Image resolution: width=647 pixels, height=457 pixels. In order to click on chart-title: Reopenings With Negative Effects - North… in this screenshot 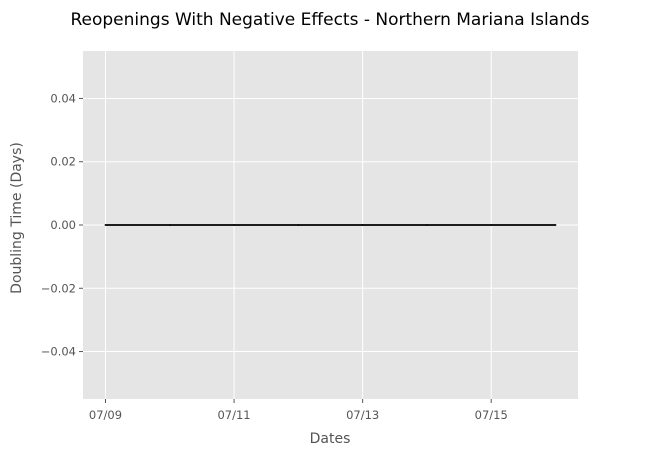, I will do `click(329, 20)`.